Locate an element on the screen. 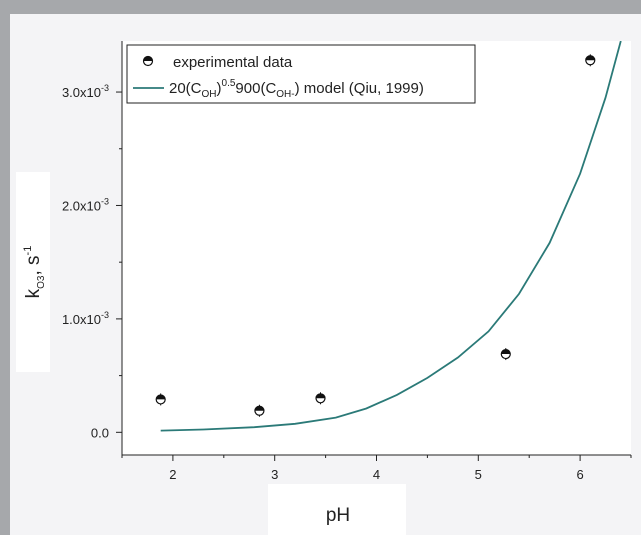 This screenshot has height=535, width=641. x-tick-label: 3 is located at coordinates (274, 474).